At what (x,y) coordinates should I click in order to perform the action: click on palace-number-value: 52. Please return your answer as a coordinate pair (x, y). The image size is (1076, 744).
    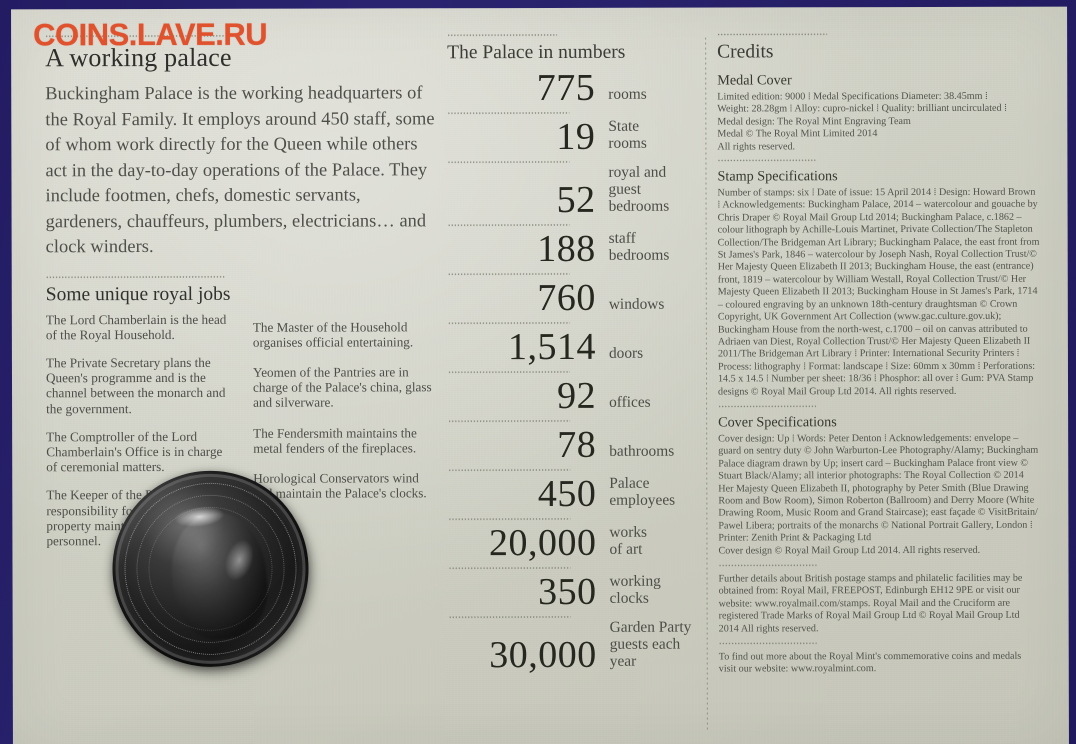
    Looking at the image, I should click on (576, 199).